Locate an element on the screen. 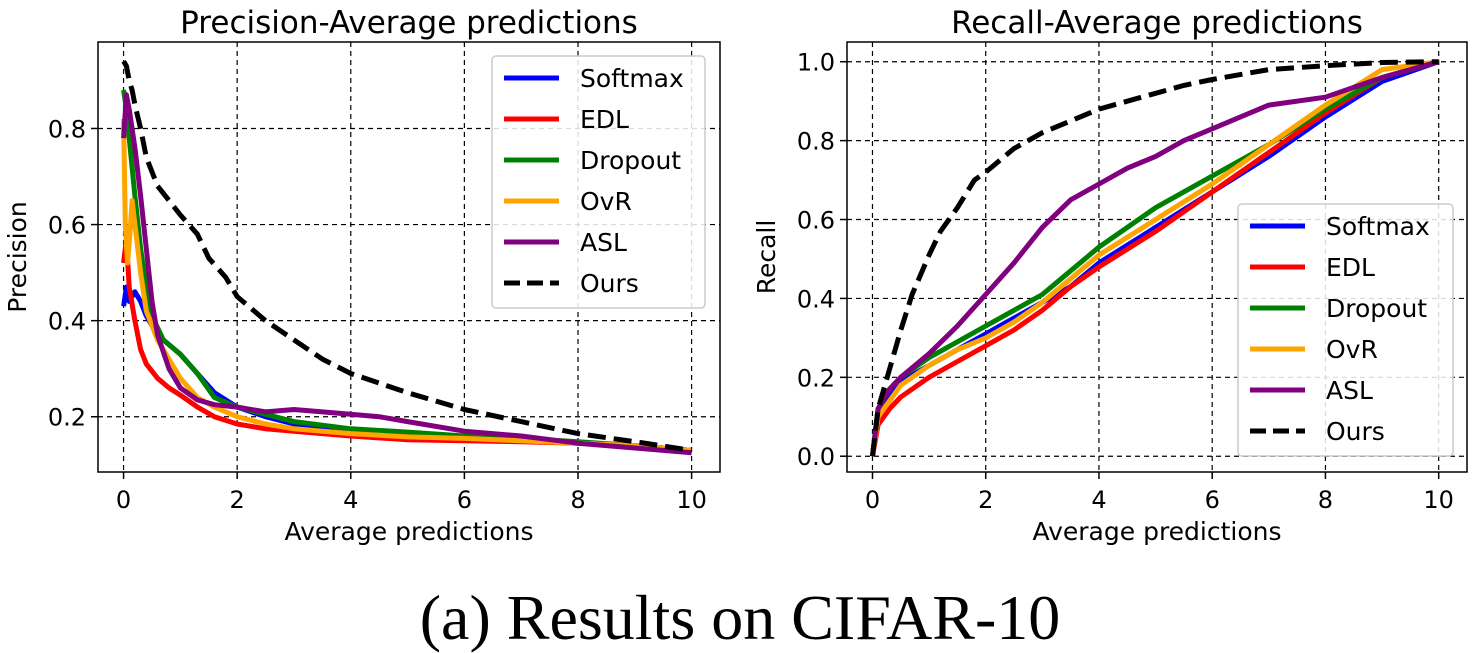  precision-x-tick-label-5: 10 is located at coordinates (691, 500).